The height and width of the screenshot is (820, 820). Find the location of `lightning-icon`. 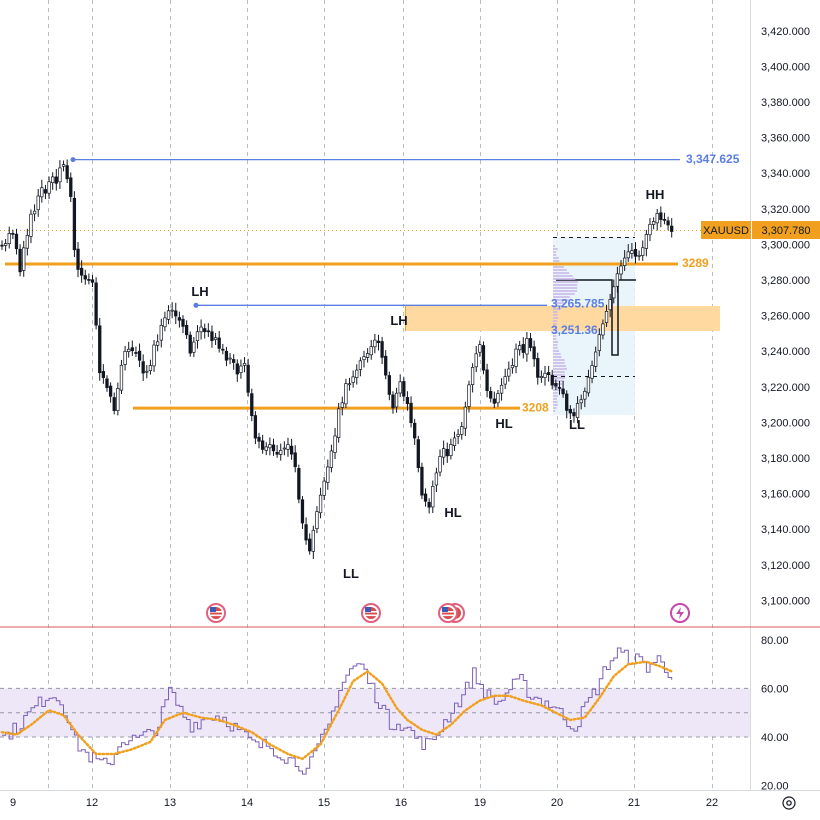

lightning-icon is located at coordinates (680, 613).